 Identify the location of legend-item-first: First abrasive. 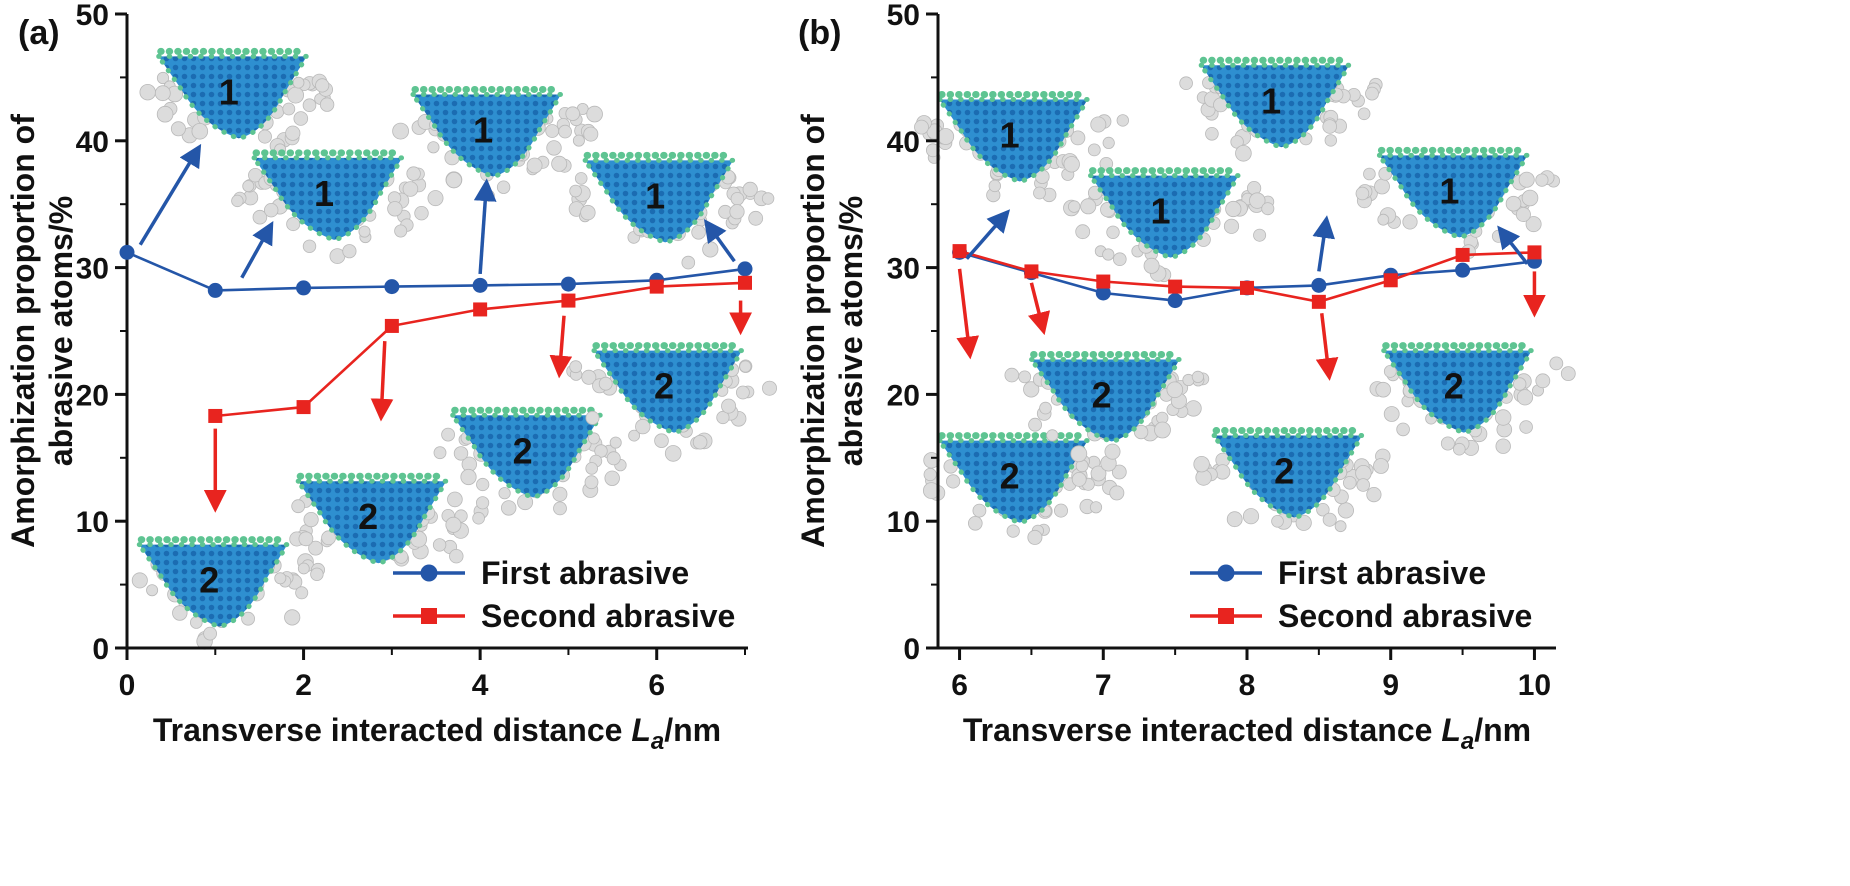
(1338, 573).